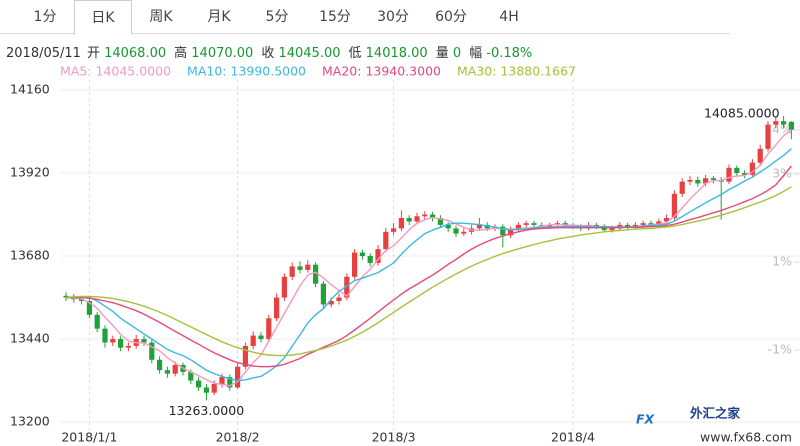 Image resolution: width=800 pixels, height=446 pixels. I want to click on y-tick-label: 13200, so click(30, 421).